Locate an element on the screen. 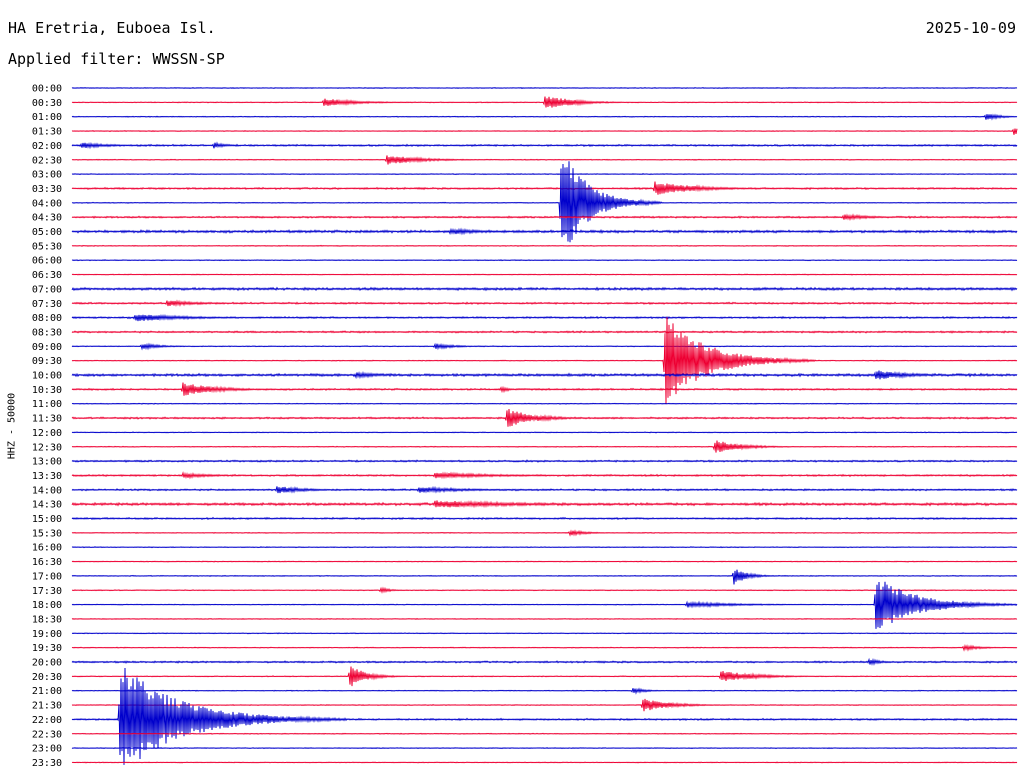 Image resolution: width=1024 pixels, height=780 pixels. row-time-label: 04:30 is located at coordinates (47, 218).